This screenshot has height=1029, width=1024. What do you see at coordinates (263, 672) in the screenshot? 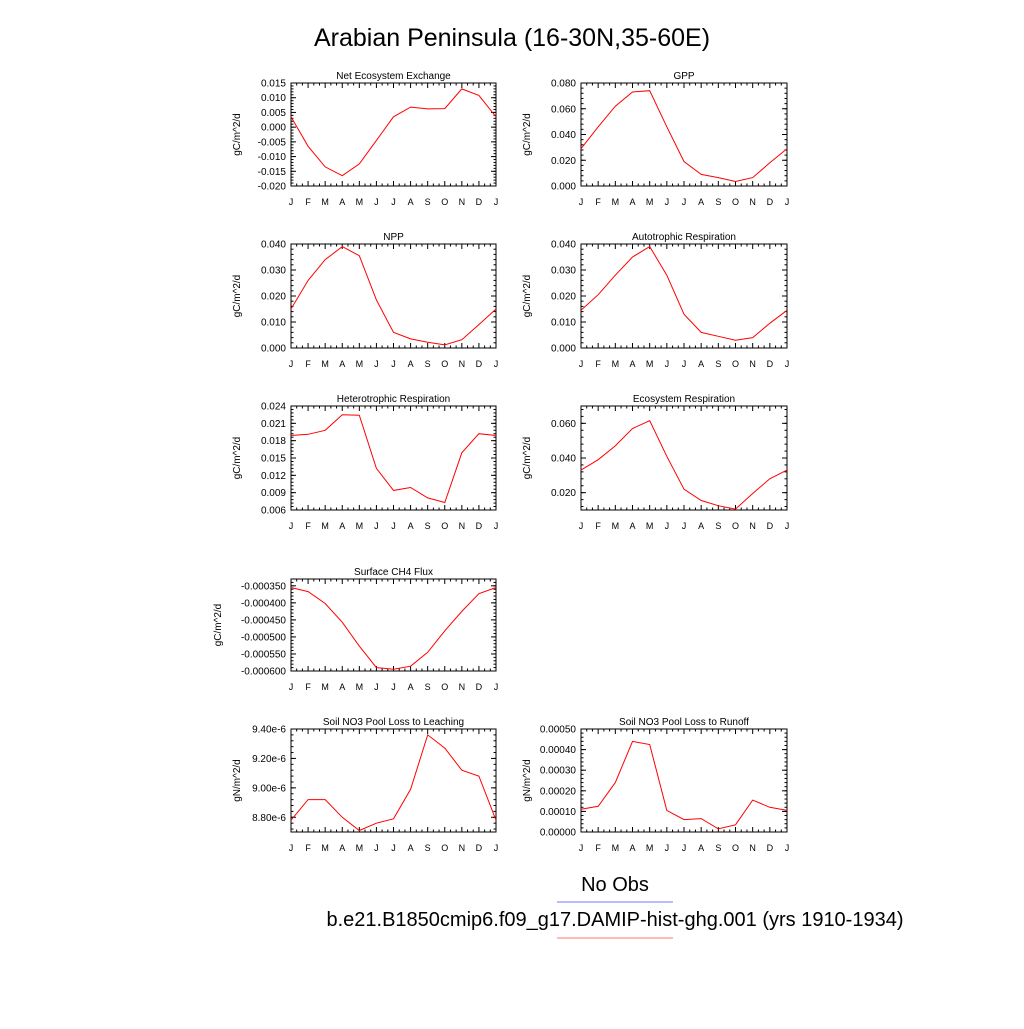
I see `y-tick-label: -0.000600` at bounding box center [263, 672].